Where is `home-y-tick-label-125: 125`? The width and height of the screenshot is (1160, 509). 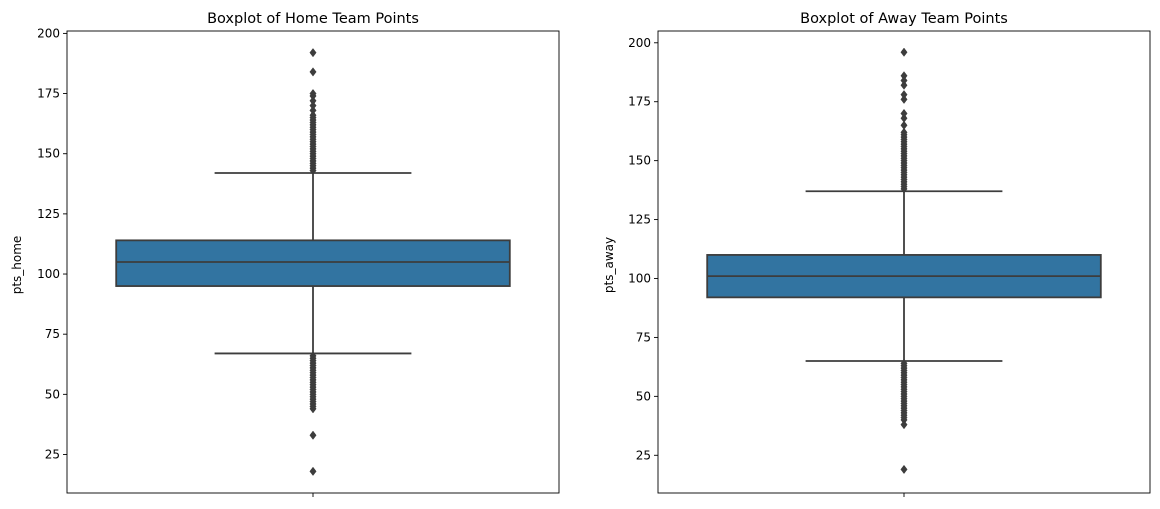 home-y-tick-label-125: 125 is located at coordinates (48, 214).